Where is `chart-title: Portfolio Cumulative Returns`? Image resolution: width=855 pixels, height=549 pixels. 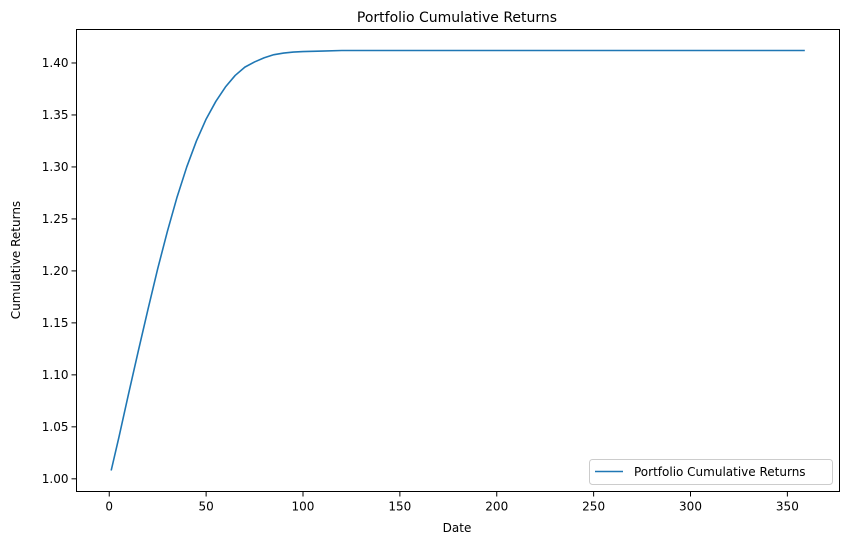 chart-title: Portfolio Cumulative Returns is located at coordinates (457, 18).